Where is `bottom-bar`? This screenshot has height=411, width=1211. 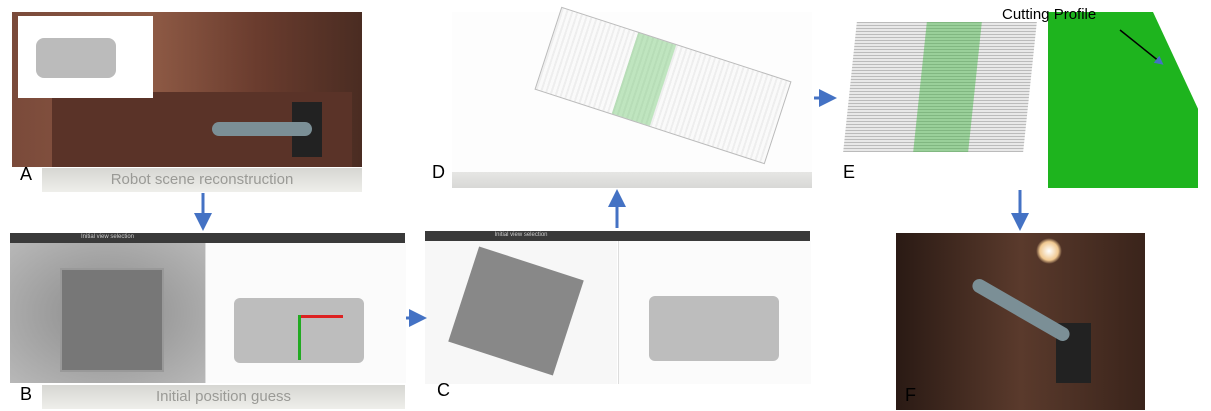 bottom-bar is located at coordinates (632, 180).